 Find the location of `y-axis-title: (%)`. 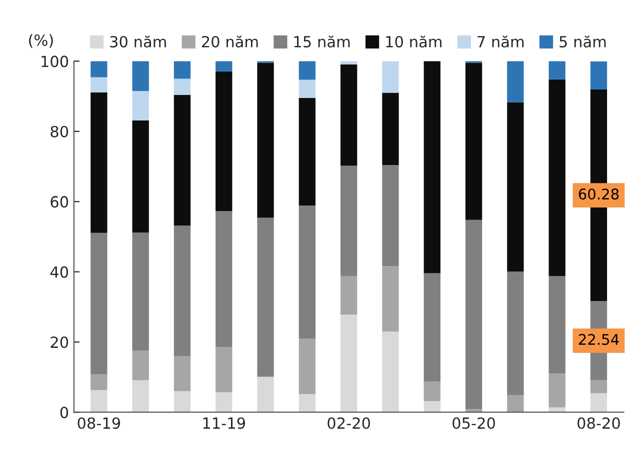

y-axis-title: (%) is located at coordinates (41, 41).